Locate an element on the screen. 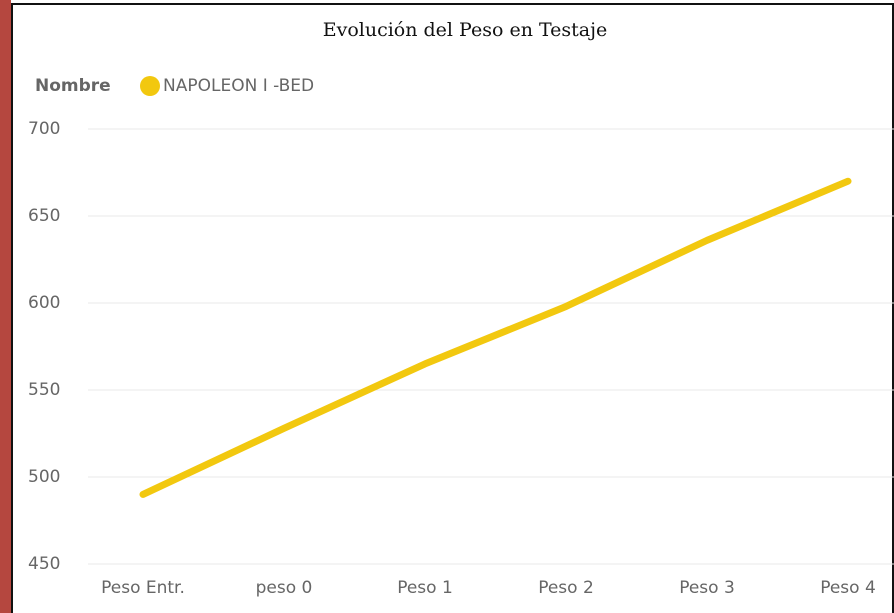  legend-marker is located at coordinates (150, 86).